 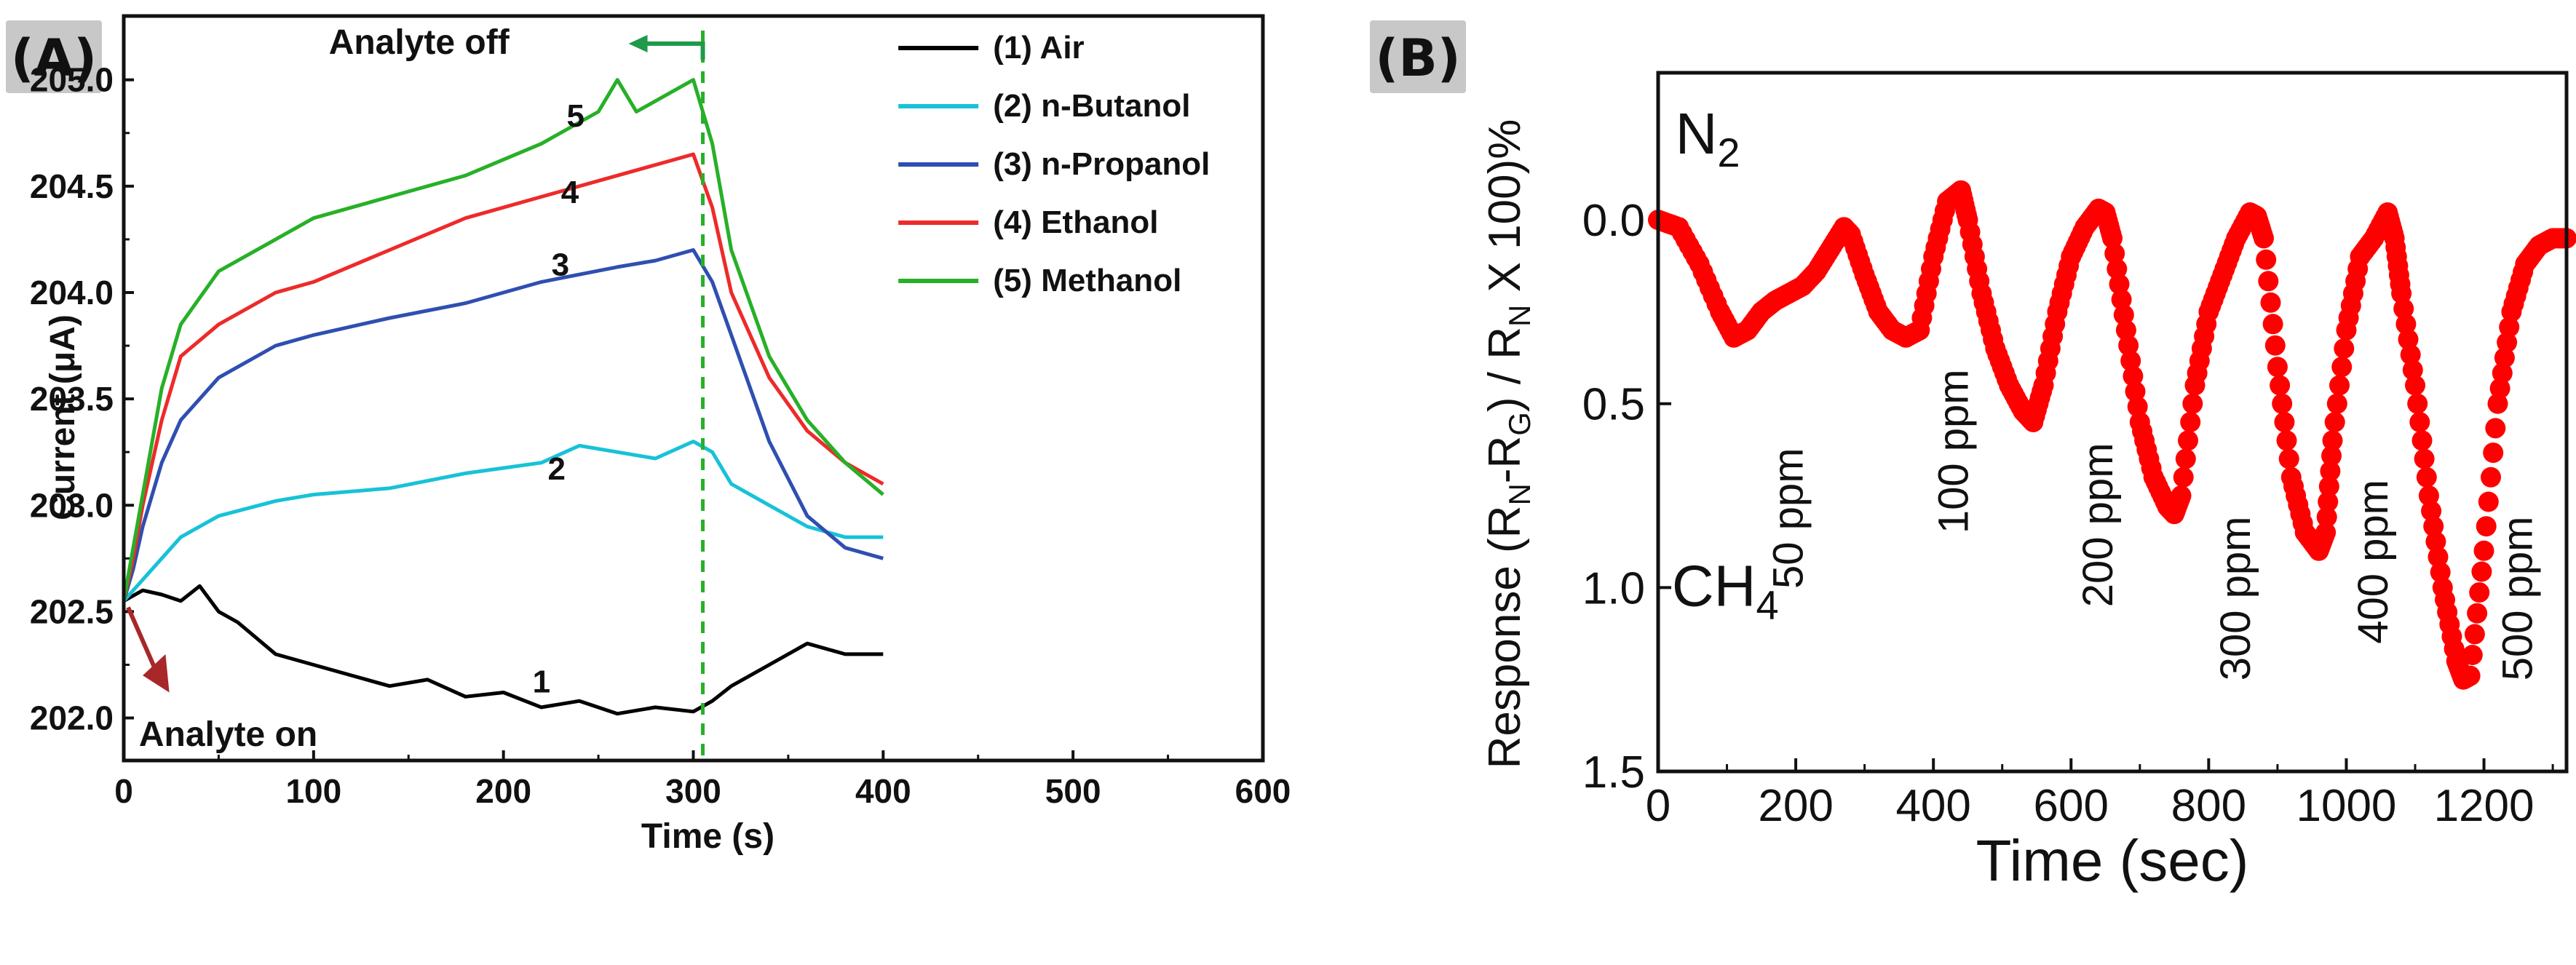 I want to click on chart-a-x-tick-label: 0, so click(x=123, y=791).